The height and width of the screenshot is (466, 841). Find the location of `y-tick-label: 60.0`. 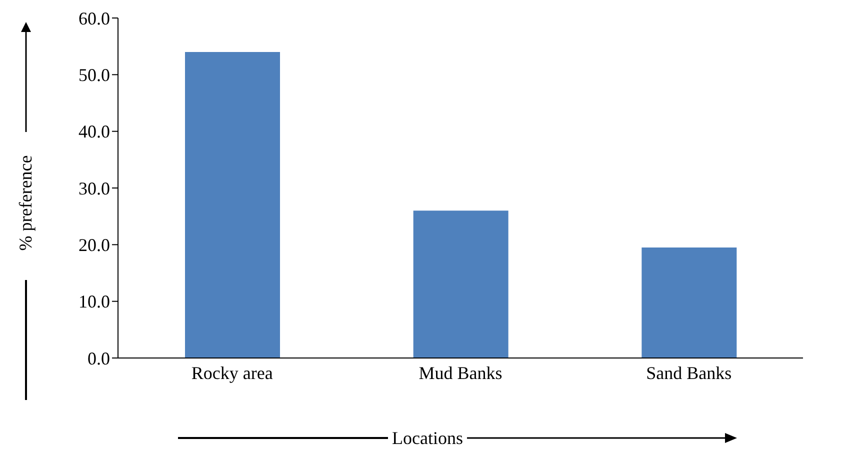

y-tick-label: 60.0 is located at coordinates (94, 18).